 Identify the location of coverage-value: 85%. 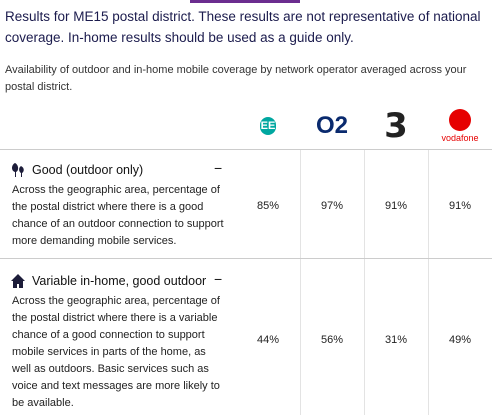
(268, 206).